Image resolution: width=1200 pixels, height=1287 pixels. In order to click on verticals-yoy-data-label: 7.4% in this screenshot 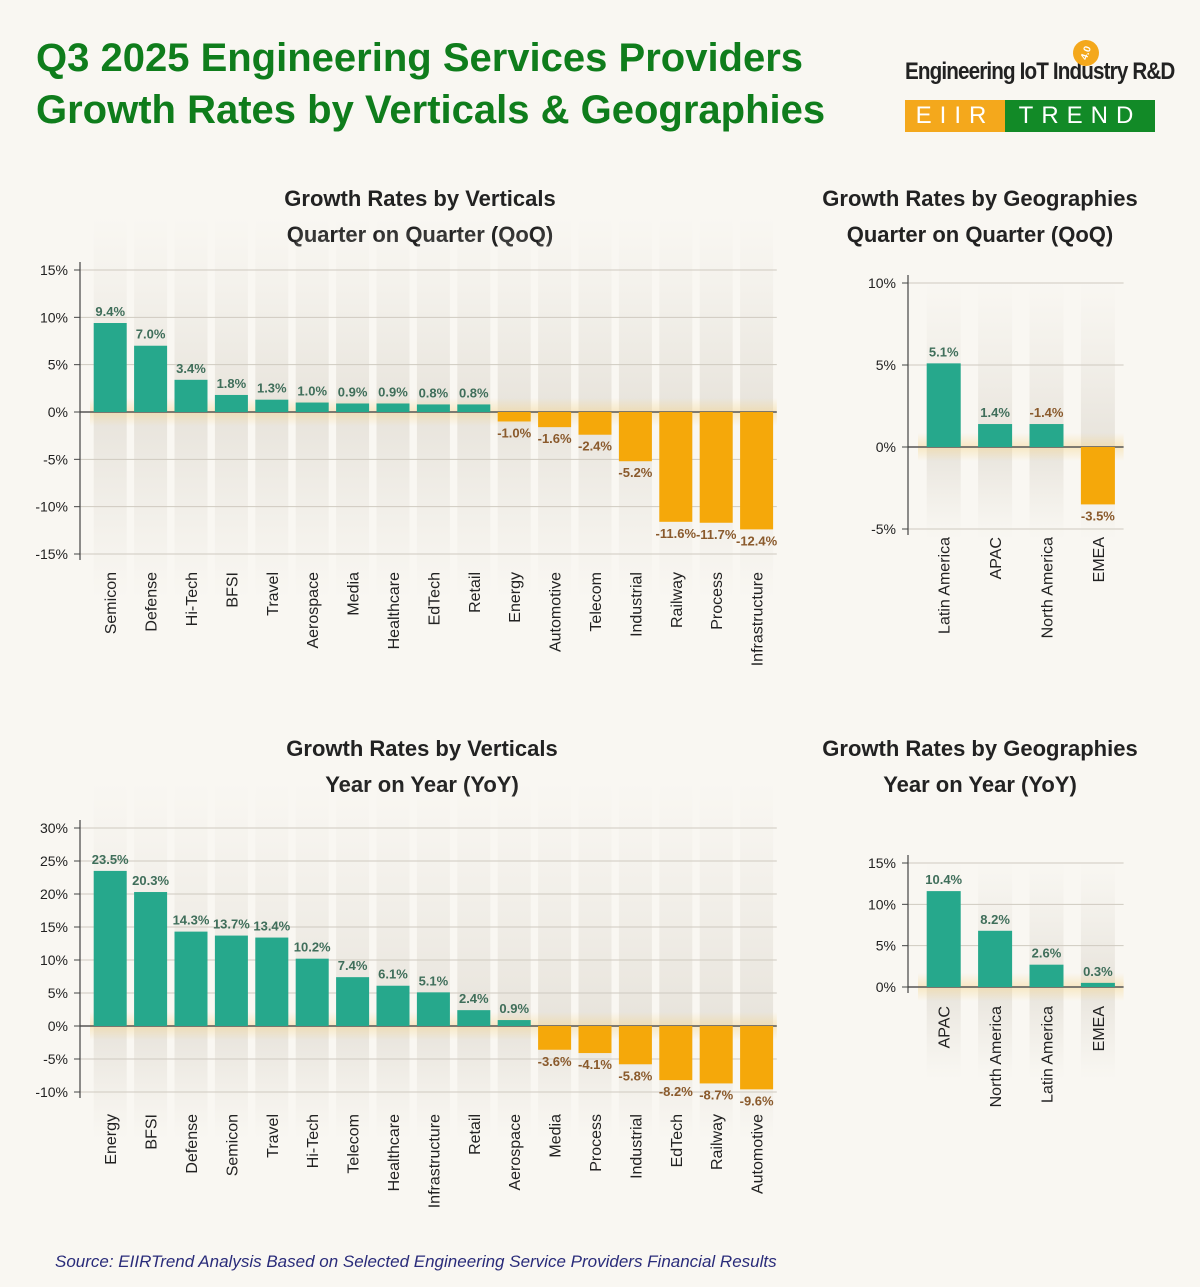, I will do `click(353, 965)`.